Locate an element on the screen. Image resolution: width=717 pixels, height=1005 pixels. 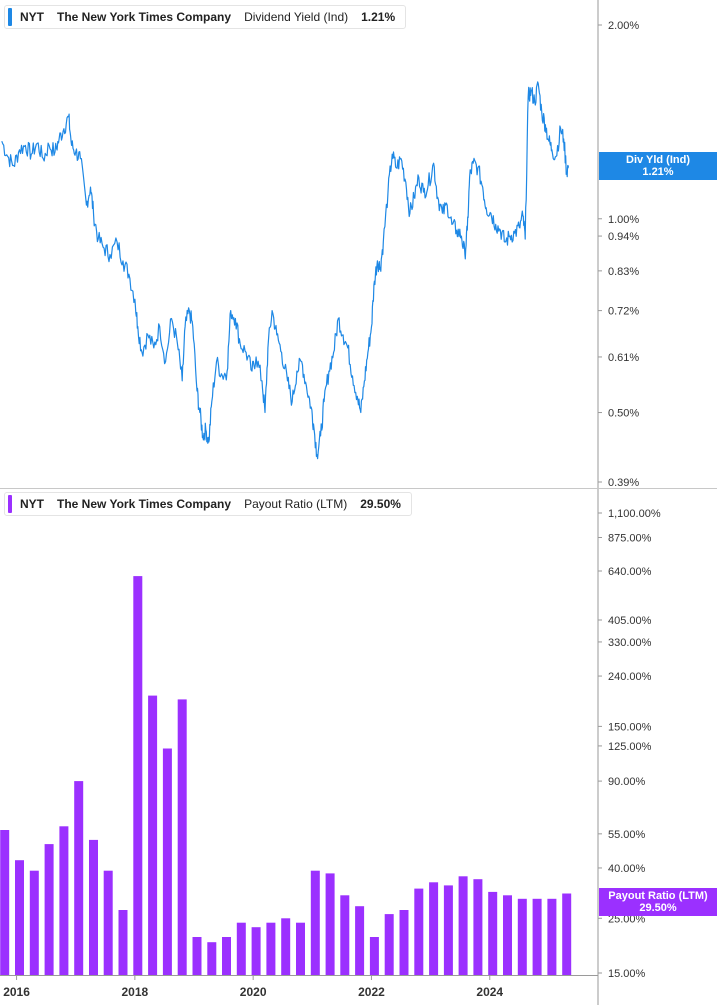
top-legend-company: The New York Times Company is located at coordinates (144, 17).